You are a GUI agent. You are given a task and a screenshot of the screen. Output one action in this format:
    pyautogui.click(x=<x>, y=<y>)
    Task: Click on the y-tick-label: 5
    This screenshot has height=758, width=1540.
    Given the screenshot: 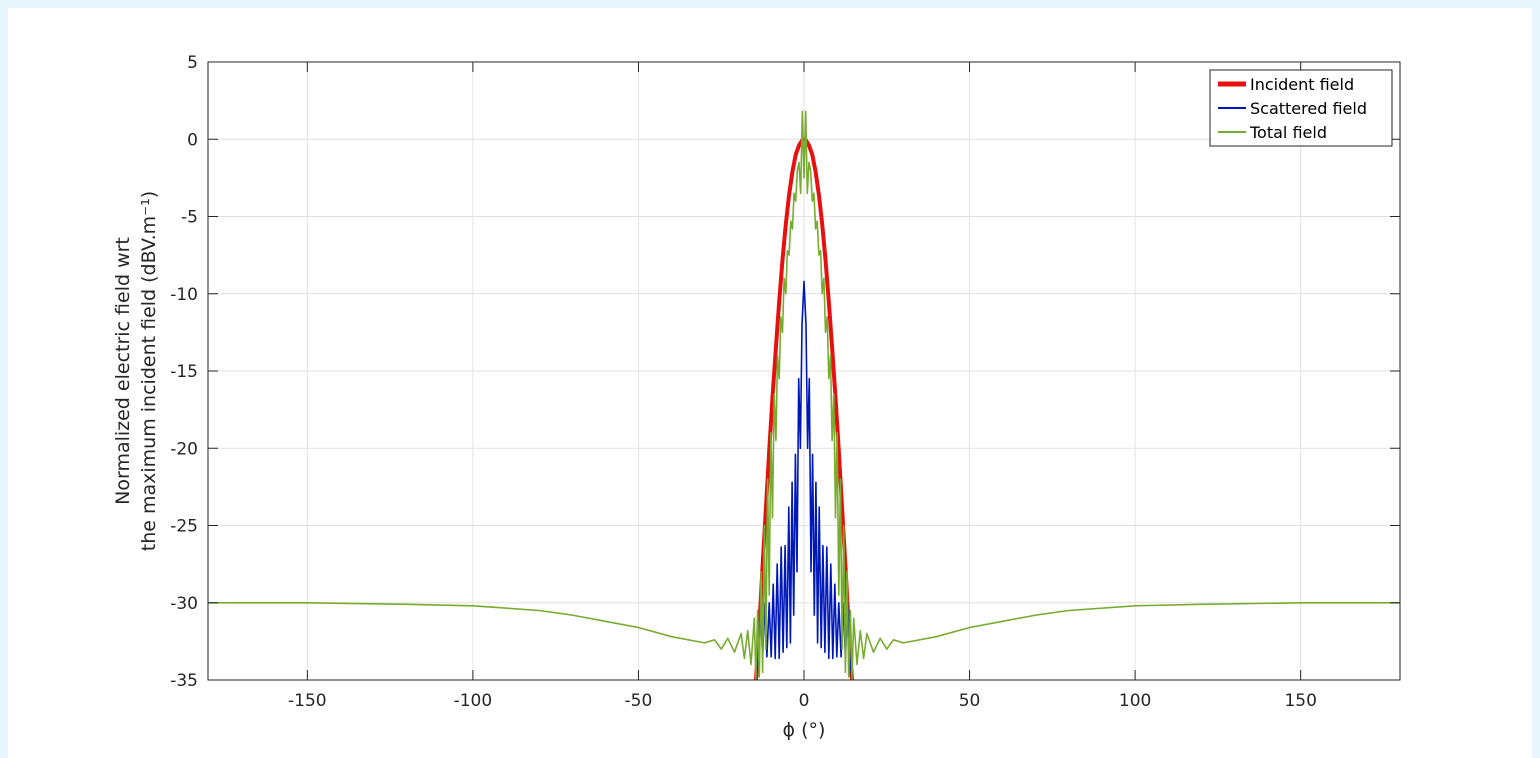 What is the action you would take?
    pyautogui.click(x=192, y=63)
    